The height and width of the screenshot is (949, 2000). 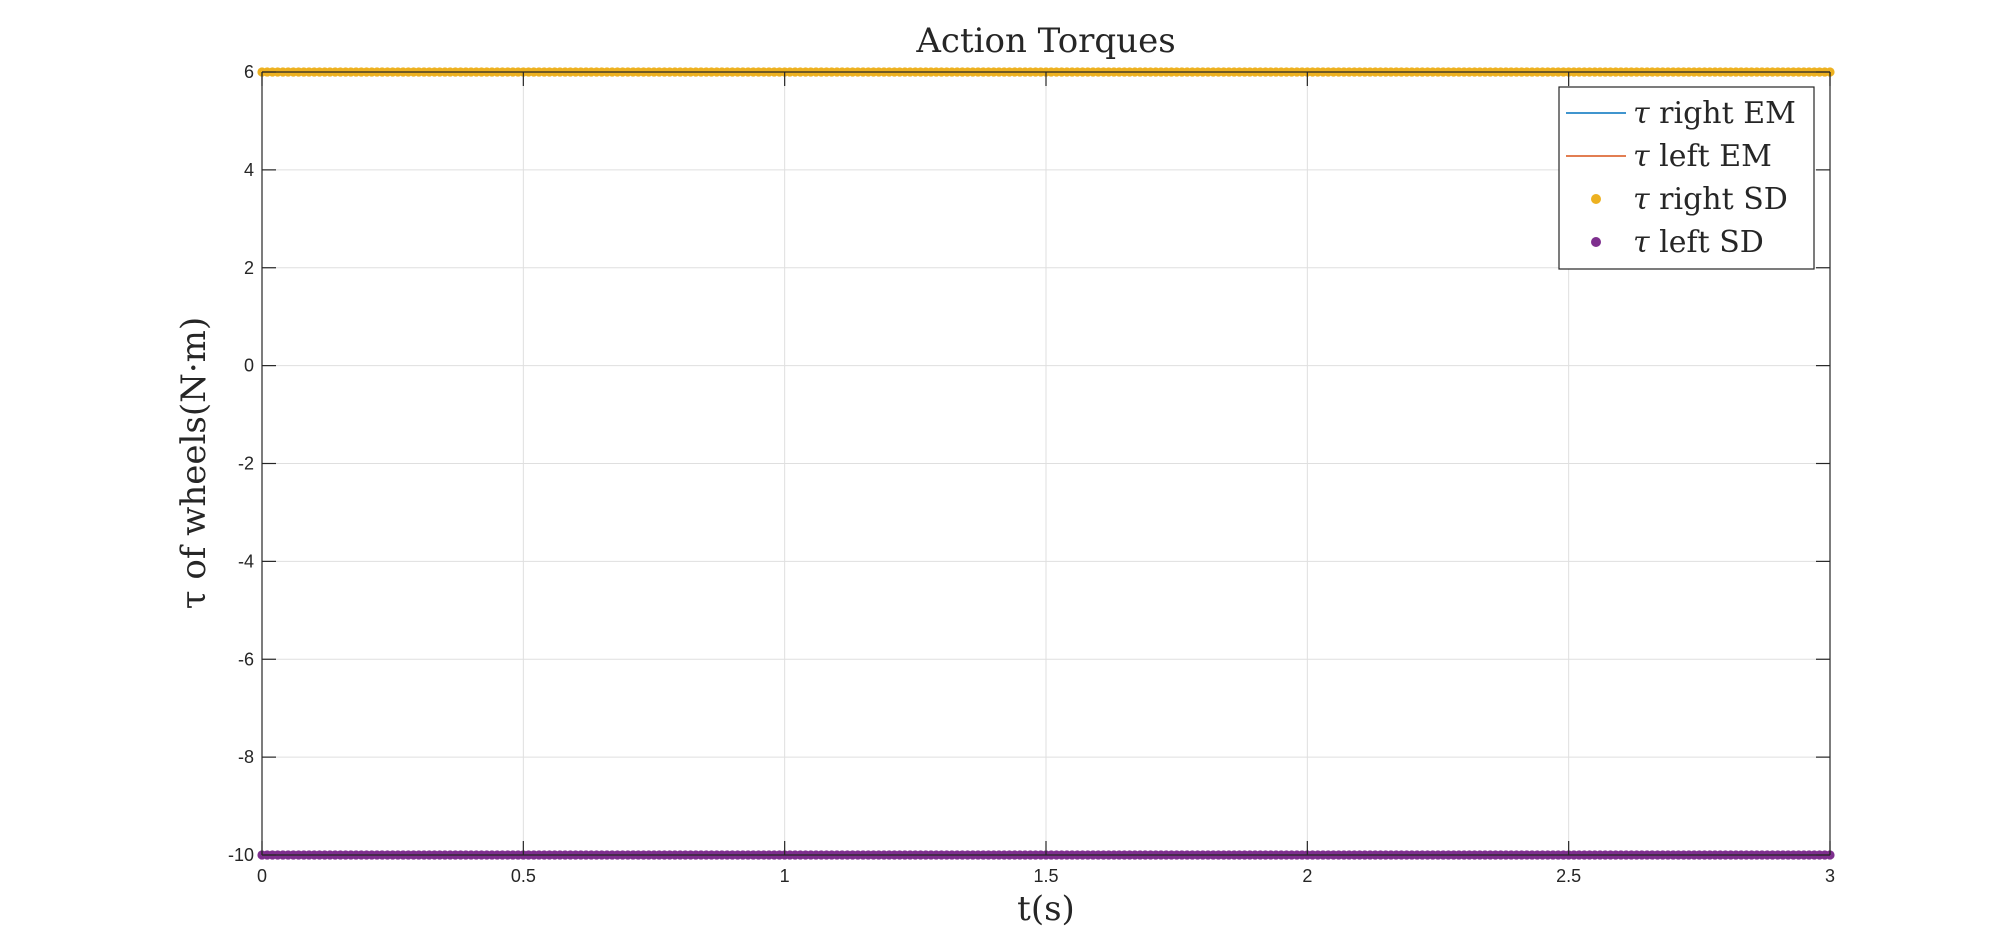 I want to click on y-tick-label: 6, so click(x=249, y=72).